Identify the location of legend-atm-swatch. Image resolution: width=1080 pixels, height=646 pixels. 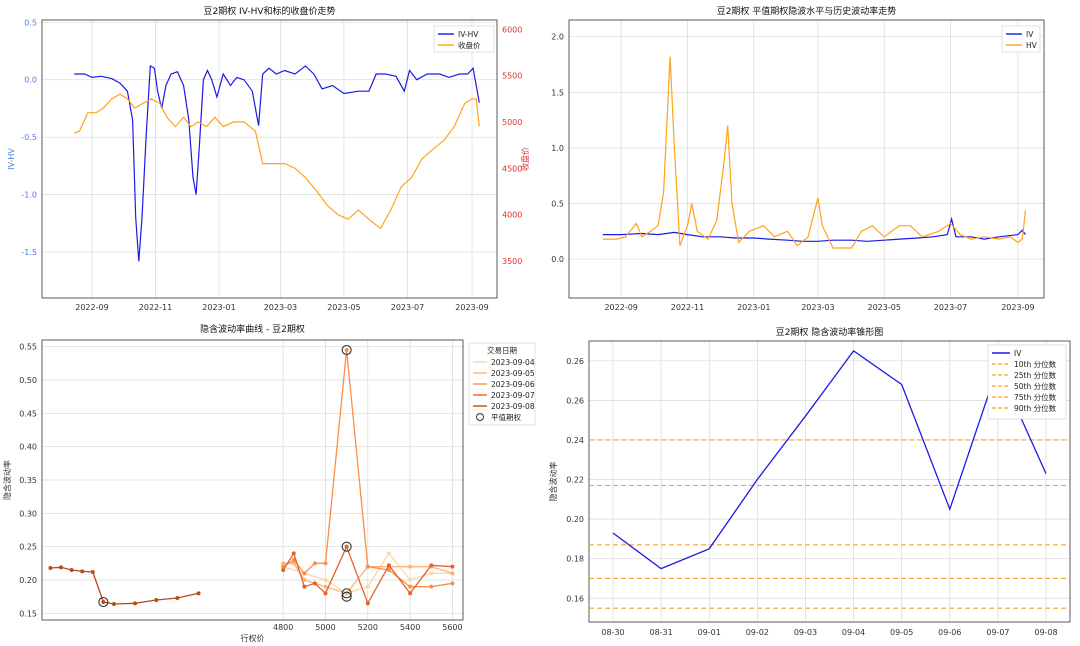
(480, 417).